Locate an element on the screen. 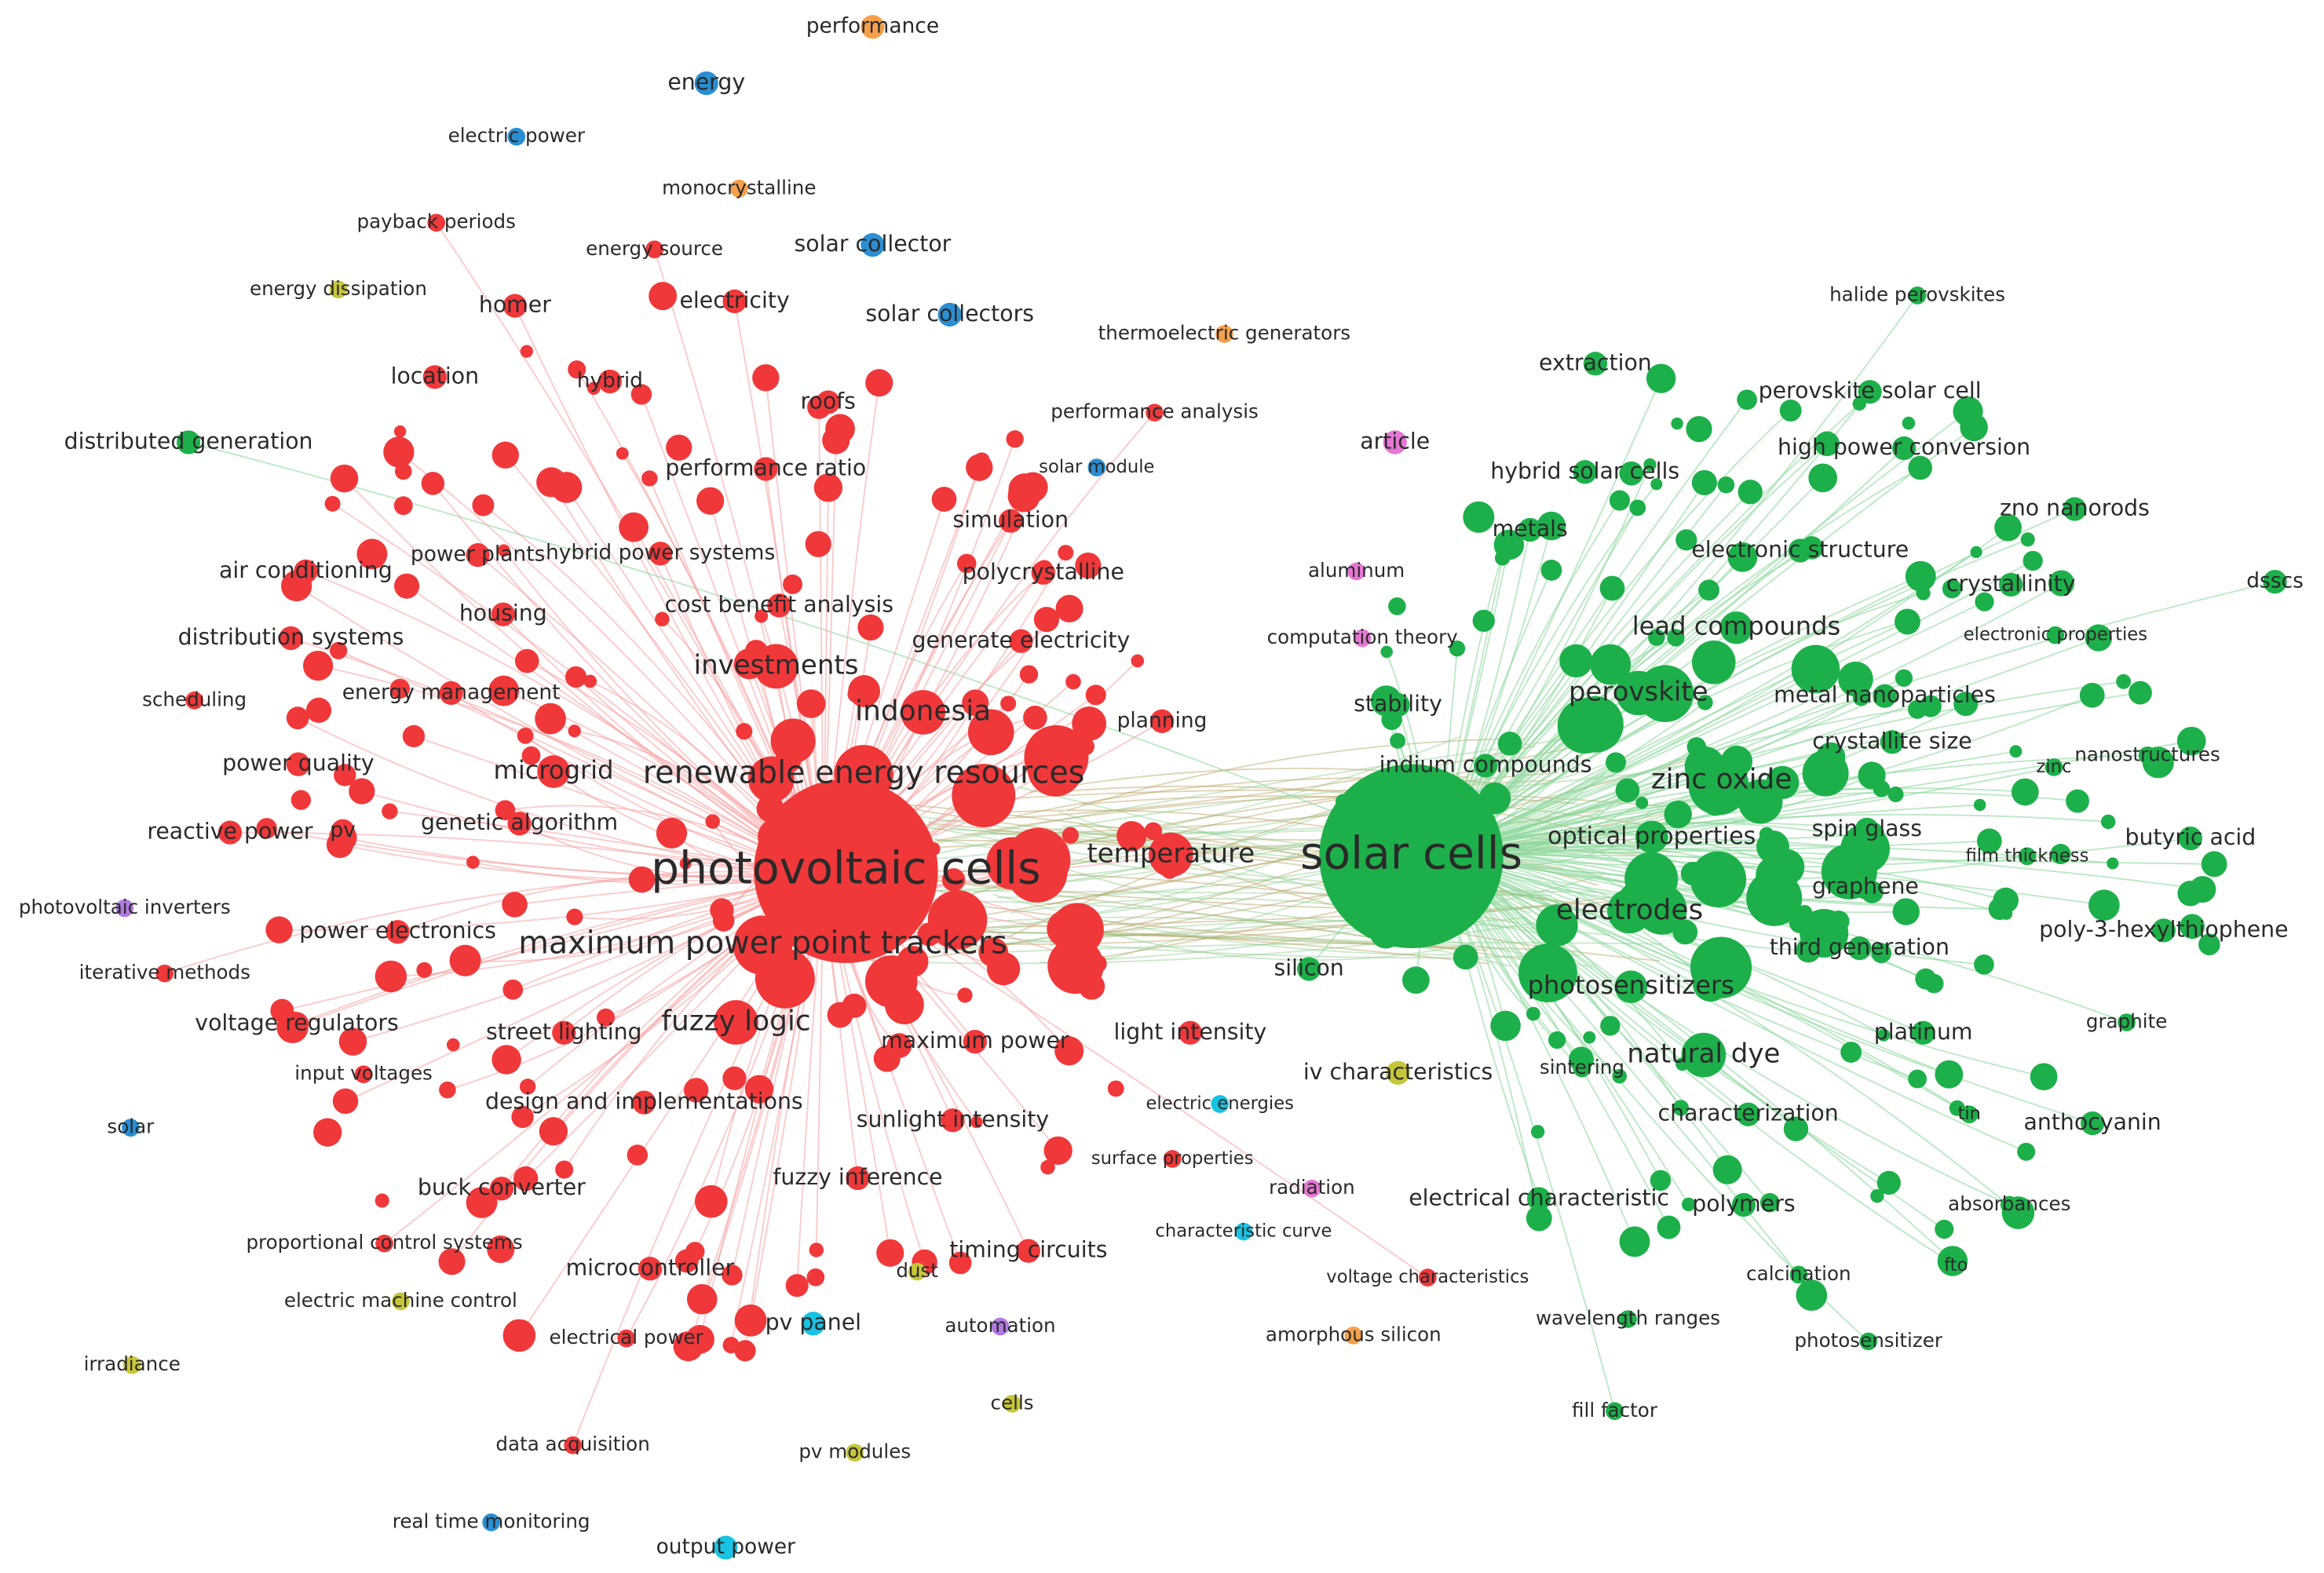  node-label: electric machine control is located at coordinates (400, 1301).